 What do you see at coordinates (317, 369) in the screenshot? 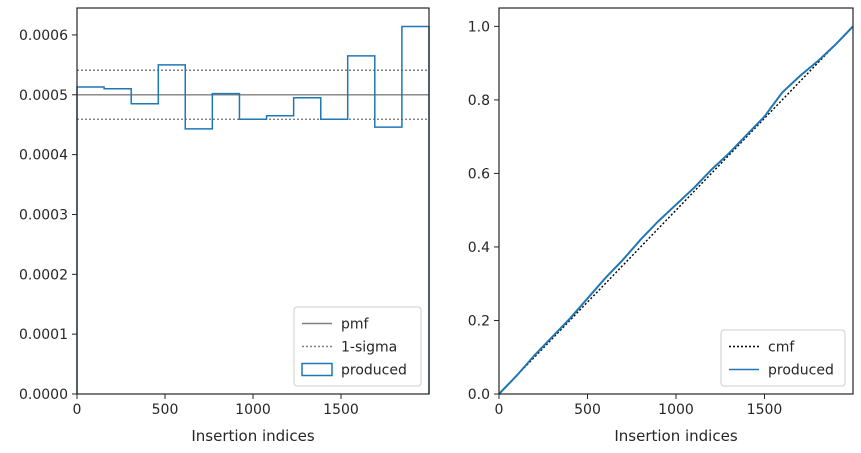
I see `legend-handle-produced` at bounding box center [317, 369].